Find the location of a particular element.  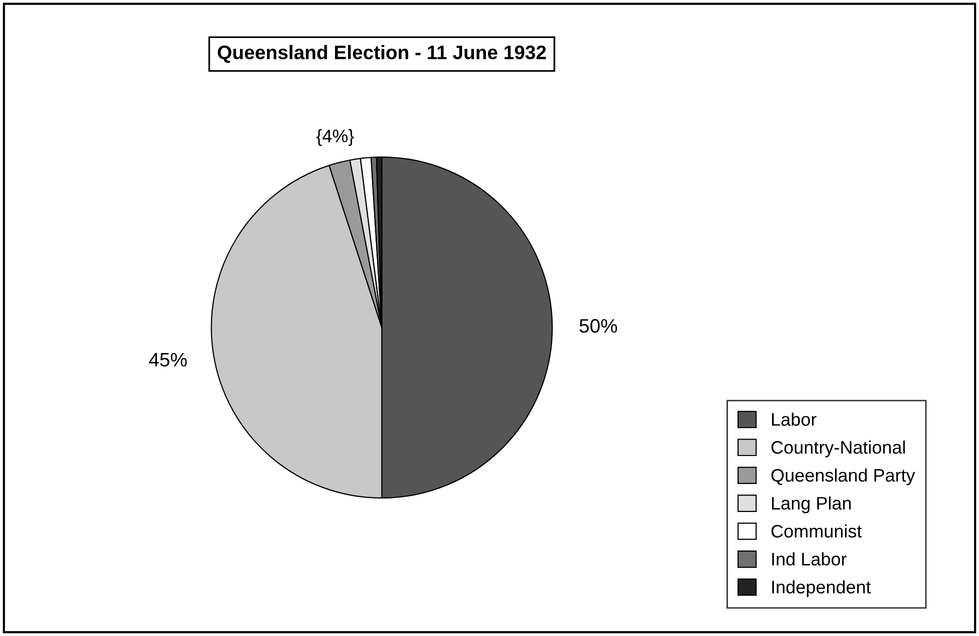

legend-label: Lang Plan is located at coordinates (811, 505).